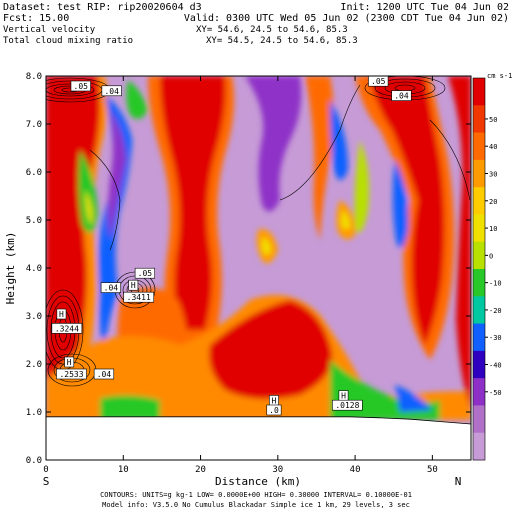 This screenshot has height=516, width=512. Describe the element at coordinates (493, 147) in the screenshot. I see `colorbar-label: 40` at that location.